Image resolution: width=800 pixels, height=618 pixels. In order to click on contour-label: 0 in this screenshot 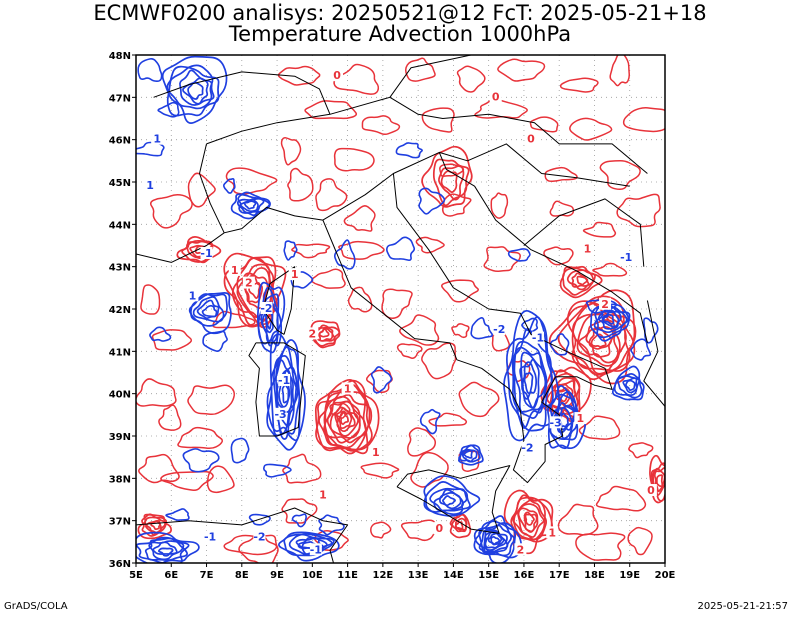, I will do `click(531, 139)`.